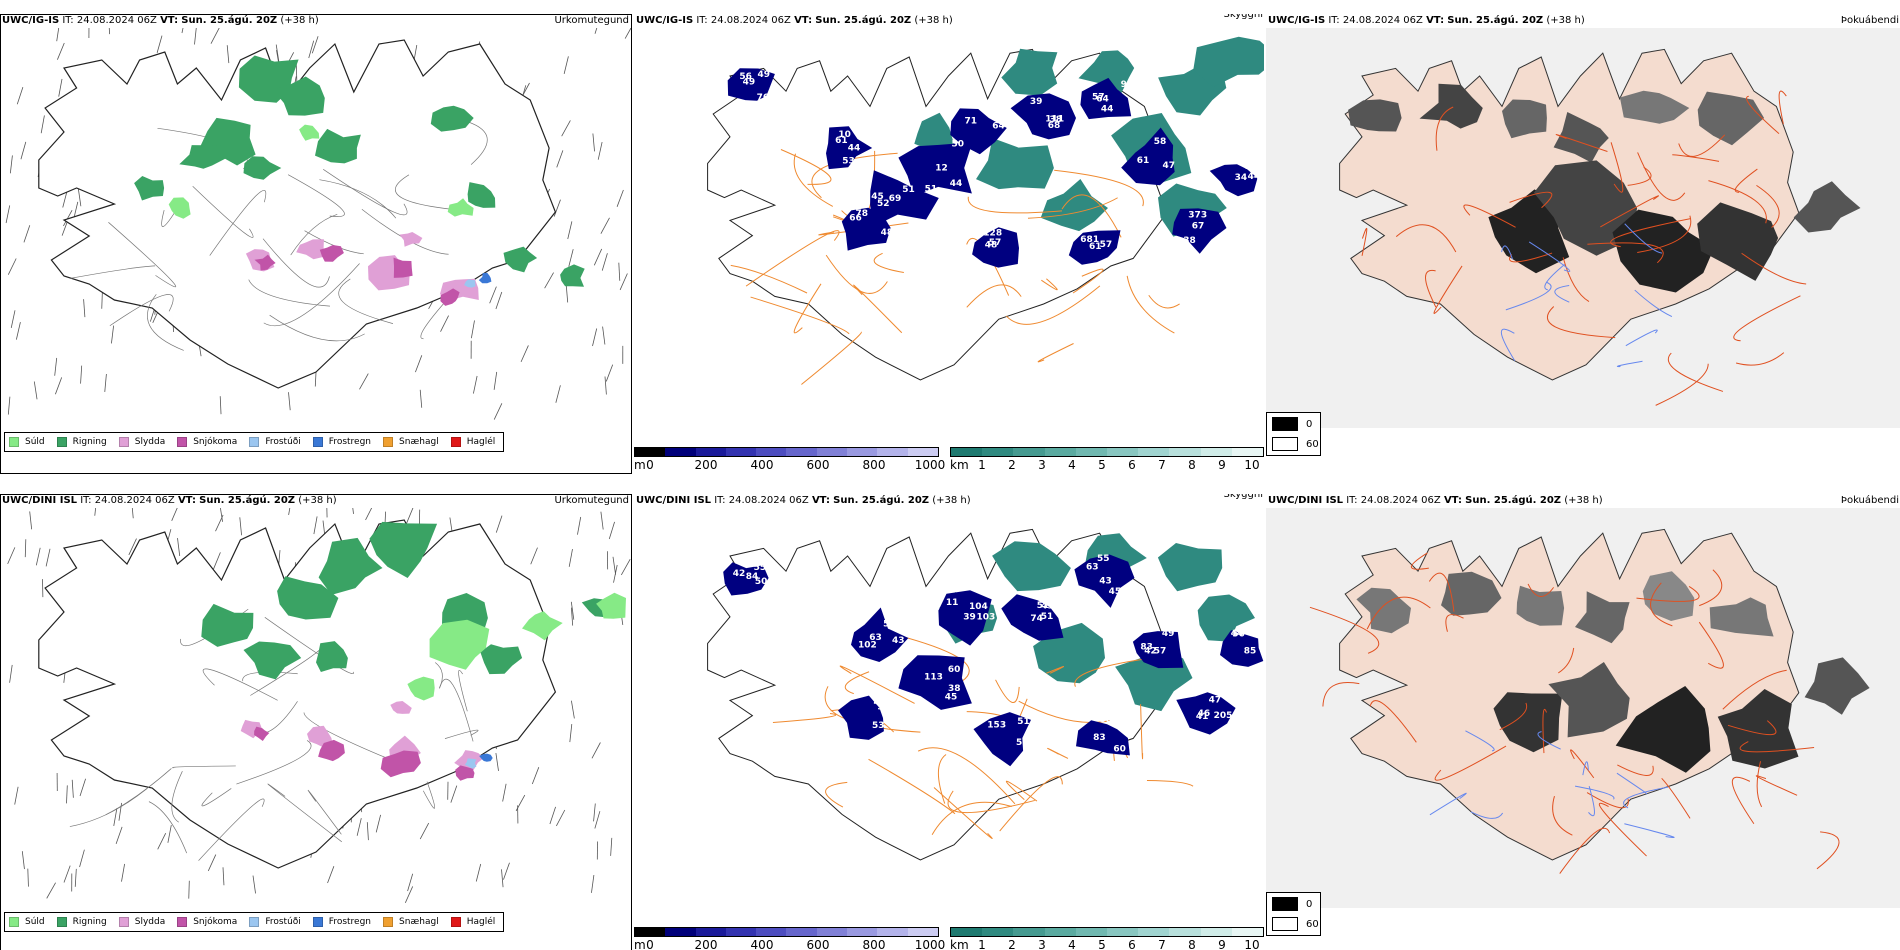 The height and width of the screenshot is (950, 1900). I want to click on cloud-base-label: 61, so click(1095, 247).